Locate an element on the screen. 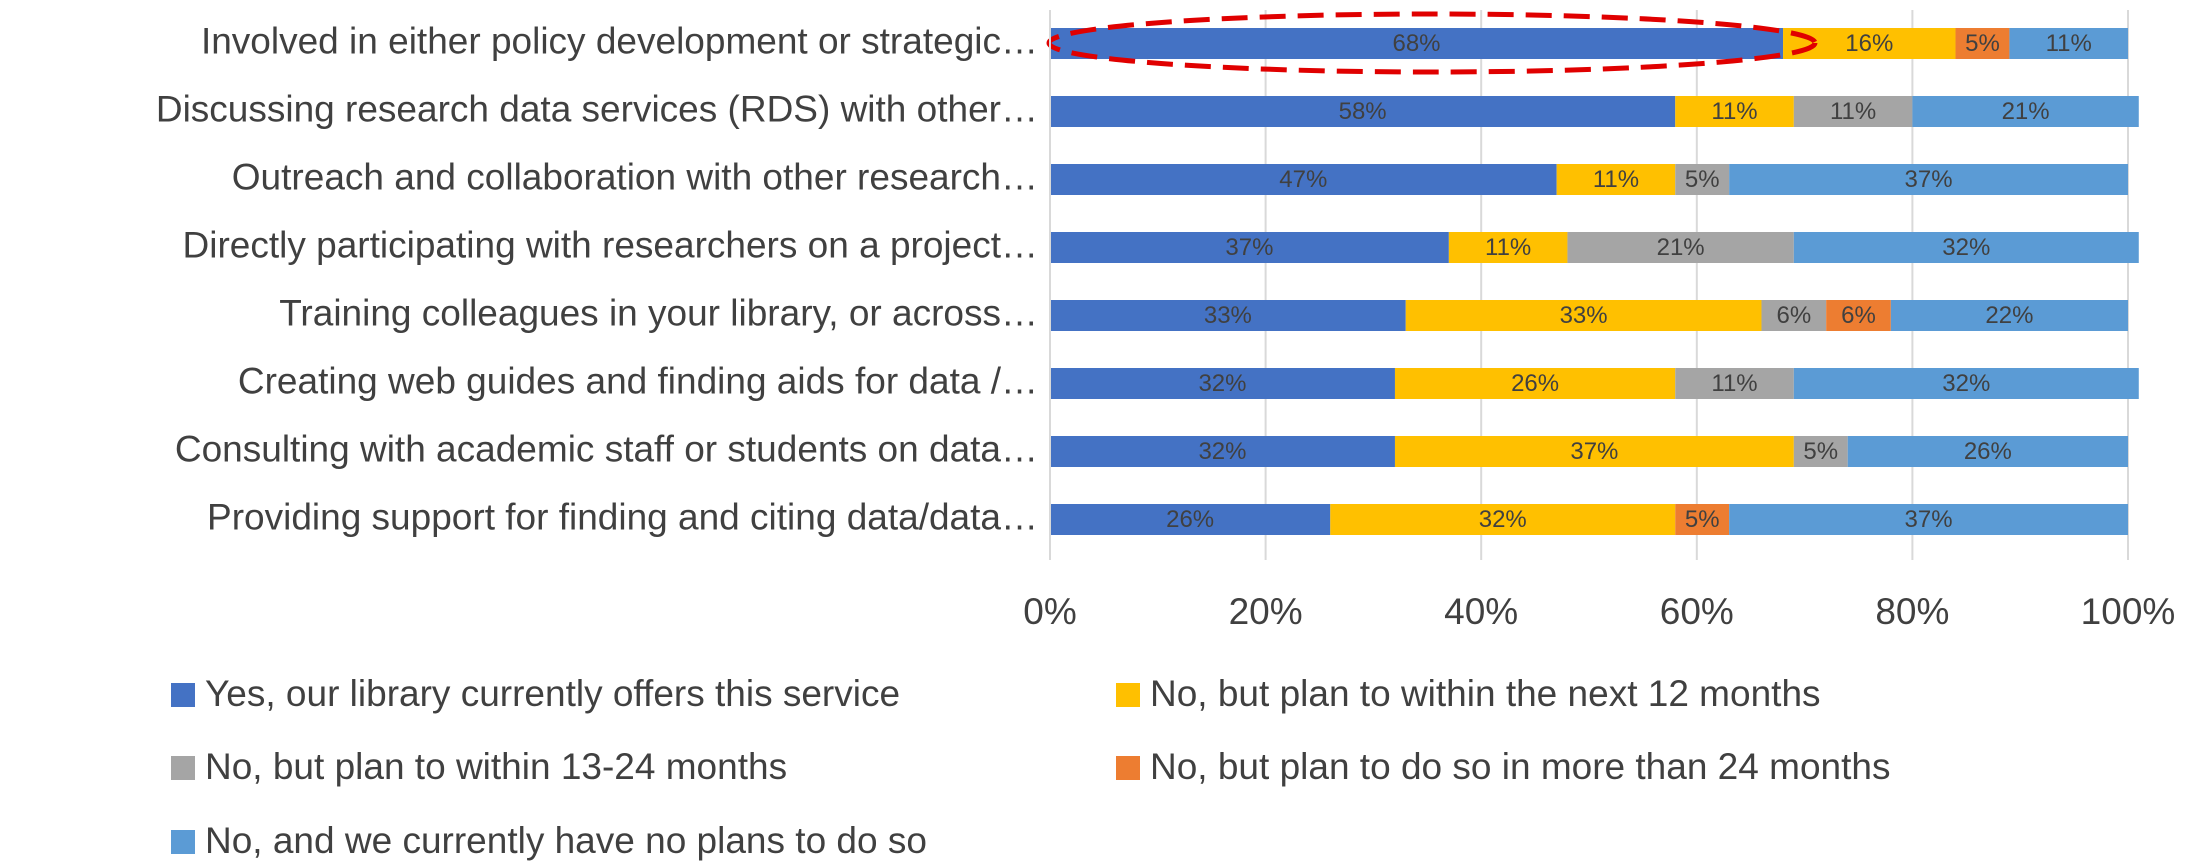  value-label: 22% is located at coordinates (2009, 315).